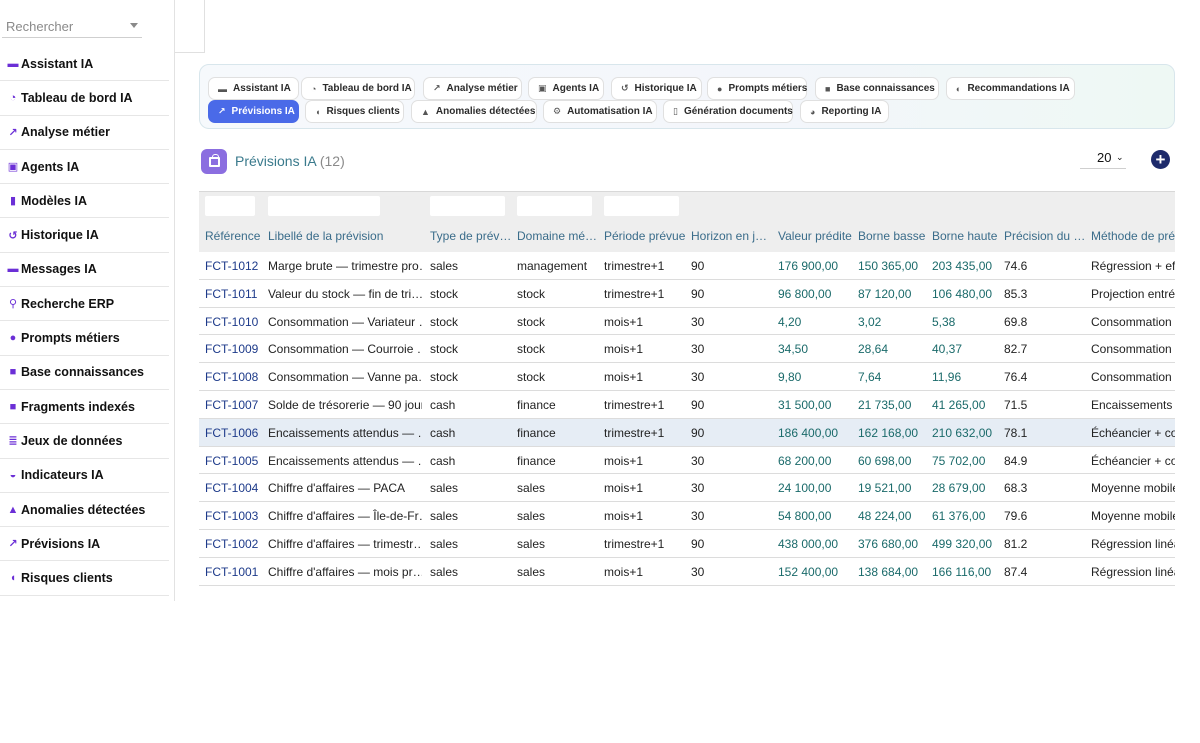 This screenshot has height=743, width=1200. I want to click on tab-generation-documents: ▯ Génération documents, so click(728, 111).